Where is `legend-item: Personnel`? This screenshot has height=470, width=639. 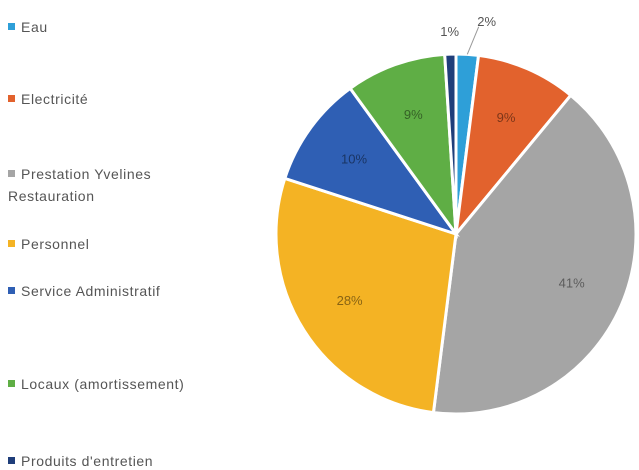
legend-item: Personnel is located at coordinates (108, 244).